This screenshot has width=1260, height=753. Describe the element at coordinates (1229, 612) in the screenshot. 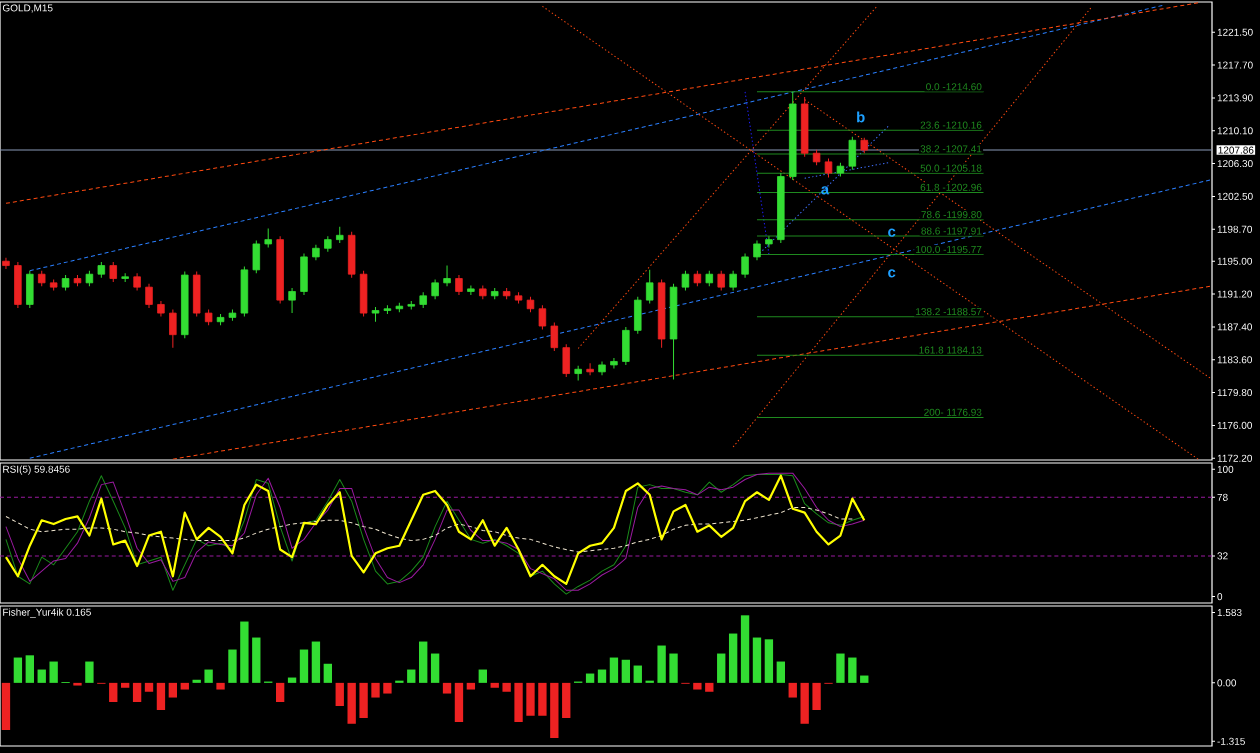

I see `y-tick-label: 1.583` at that location.